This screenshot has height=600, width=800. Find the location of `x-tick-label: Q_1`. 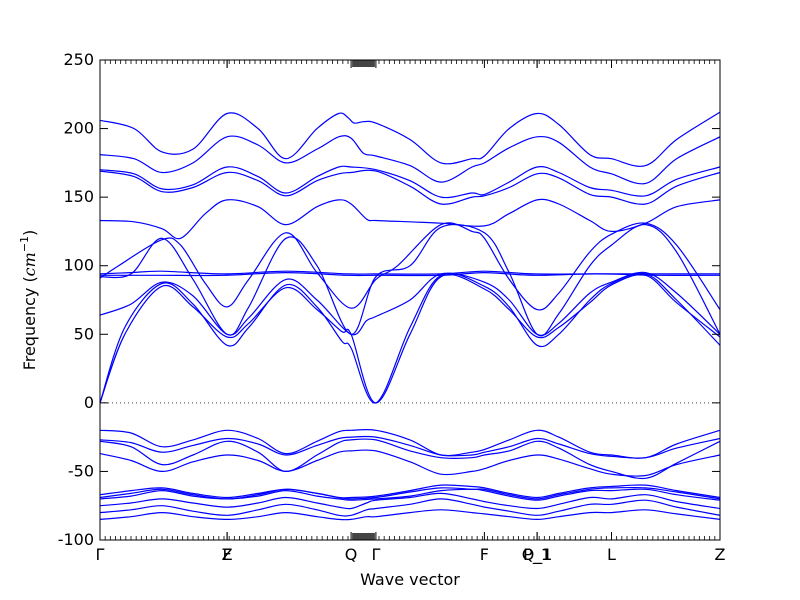

x-tick-label: Q_1 is located at coordinates (537, 555).